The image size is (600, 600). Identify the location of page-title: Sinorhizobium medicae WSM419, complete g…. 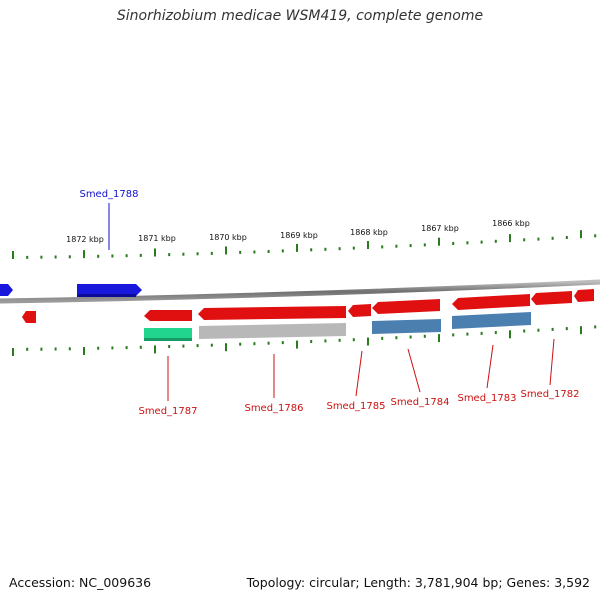
(300, 16).